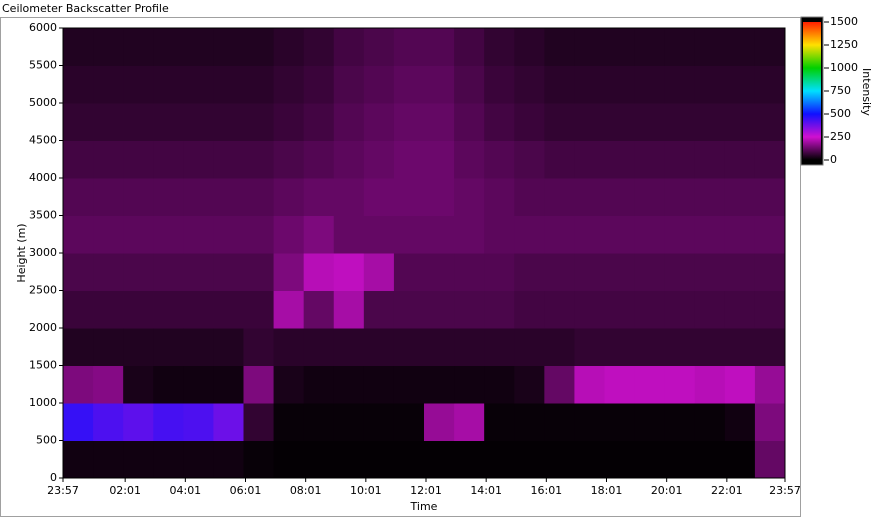 The height and width of the screenshot is (517, 876). I want to click on x-tick-label: 12:01, so click(426, 490).